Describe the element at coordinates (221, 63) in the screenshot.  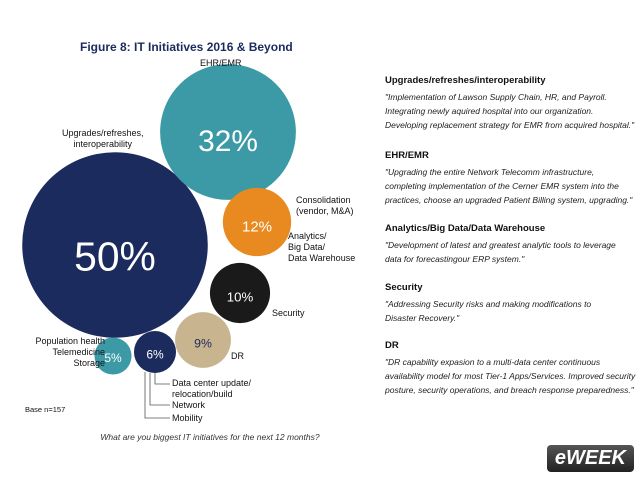
I see `category-label: EHR/EMR` at that location.